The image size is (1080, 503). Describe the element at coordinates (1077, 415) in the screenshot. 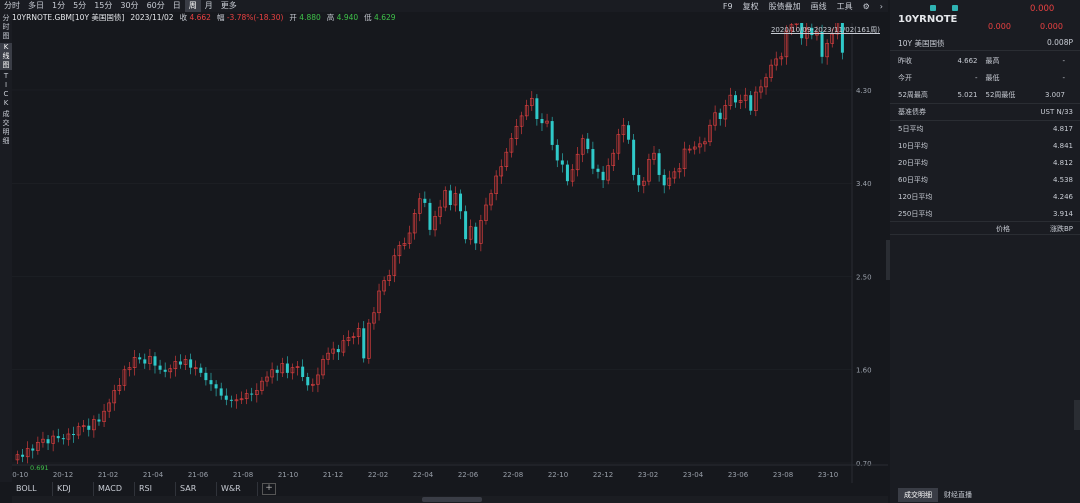

I see `panel-edge-handle` at that location.